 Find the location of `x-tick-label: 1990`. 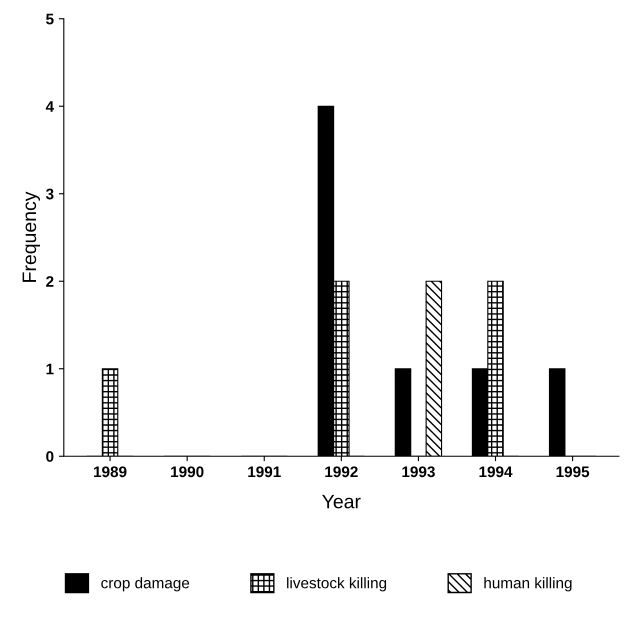

x-tick-label: 1990 is located at coordinates (187, 472).